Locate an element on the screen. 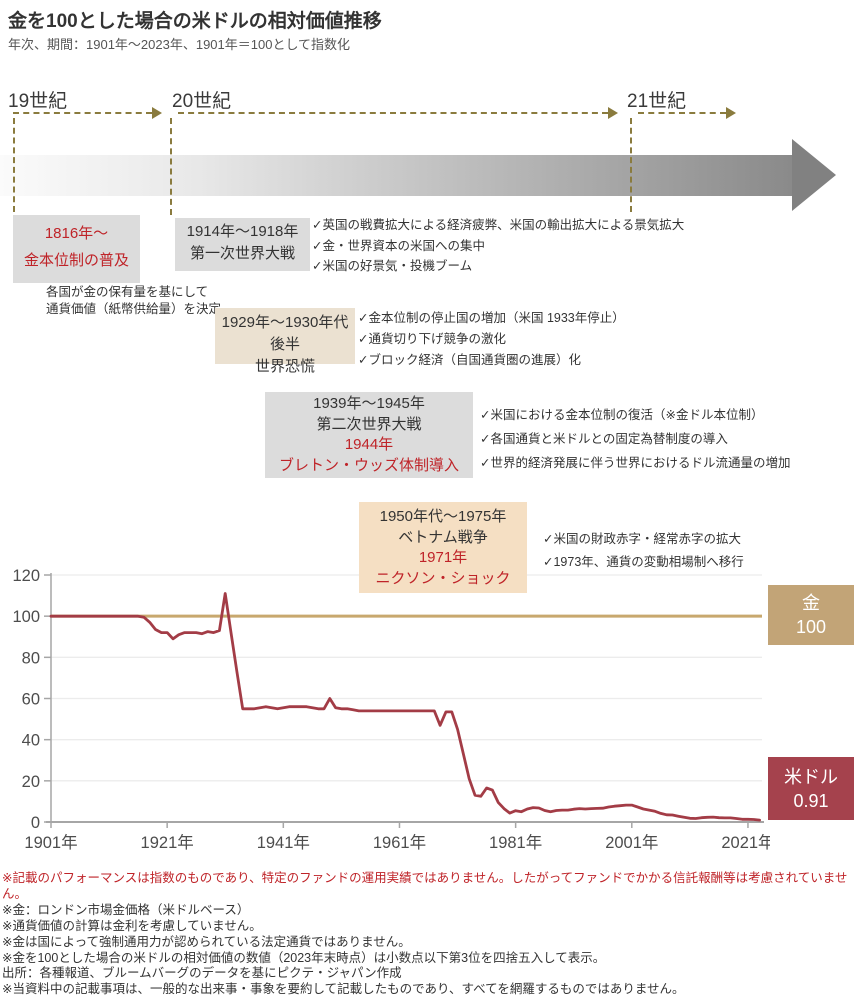 The height and width of the screenshot is (998, 855). event-ww2-line2: 第二次世界大戦 is located at coordinates (369, 424).